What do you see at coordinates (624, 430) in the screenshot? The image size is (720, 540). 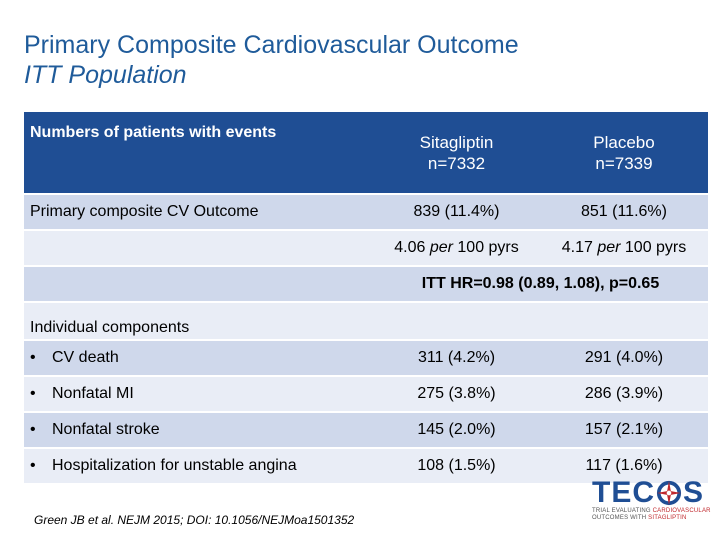 I see `component-placebo-value: 157 (2.1%)` at bounding box center [624, 430].